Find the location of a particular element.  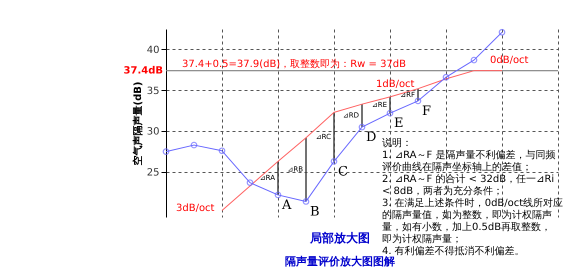

annotation: F is located at coordinates (427, 111).